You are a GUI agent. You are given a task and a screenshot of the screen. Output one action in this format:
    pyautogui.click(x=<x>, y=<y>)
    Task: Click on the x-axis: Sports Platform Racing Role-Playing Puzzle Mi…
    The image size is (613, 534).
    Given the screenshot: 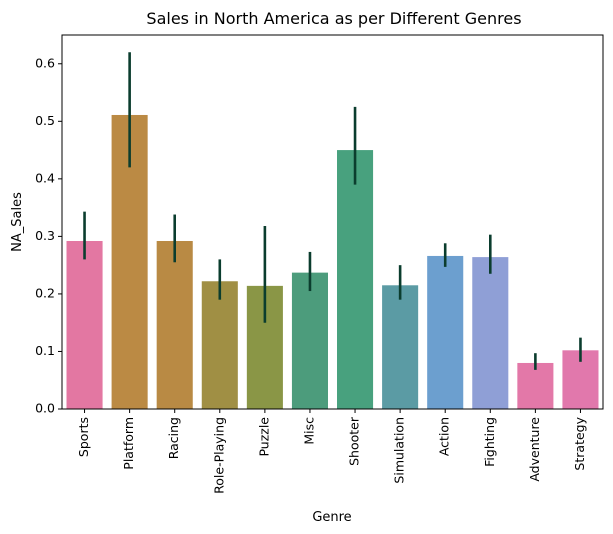 What is the action you would take?
    pyautogui.click(x=331, y=451)
    